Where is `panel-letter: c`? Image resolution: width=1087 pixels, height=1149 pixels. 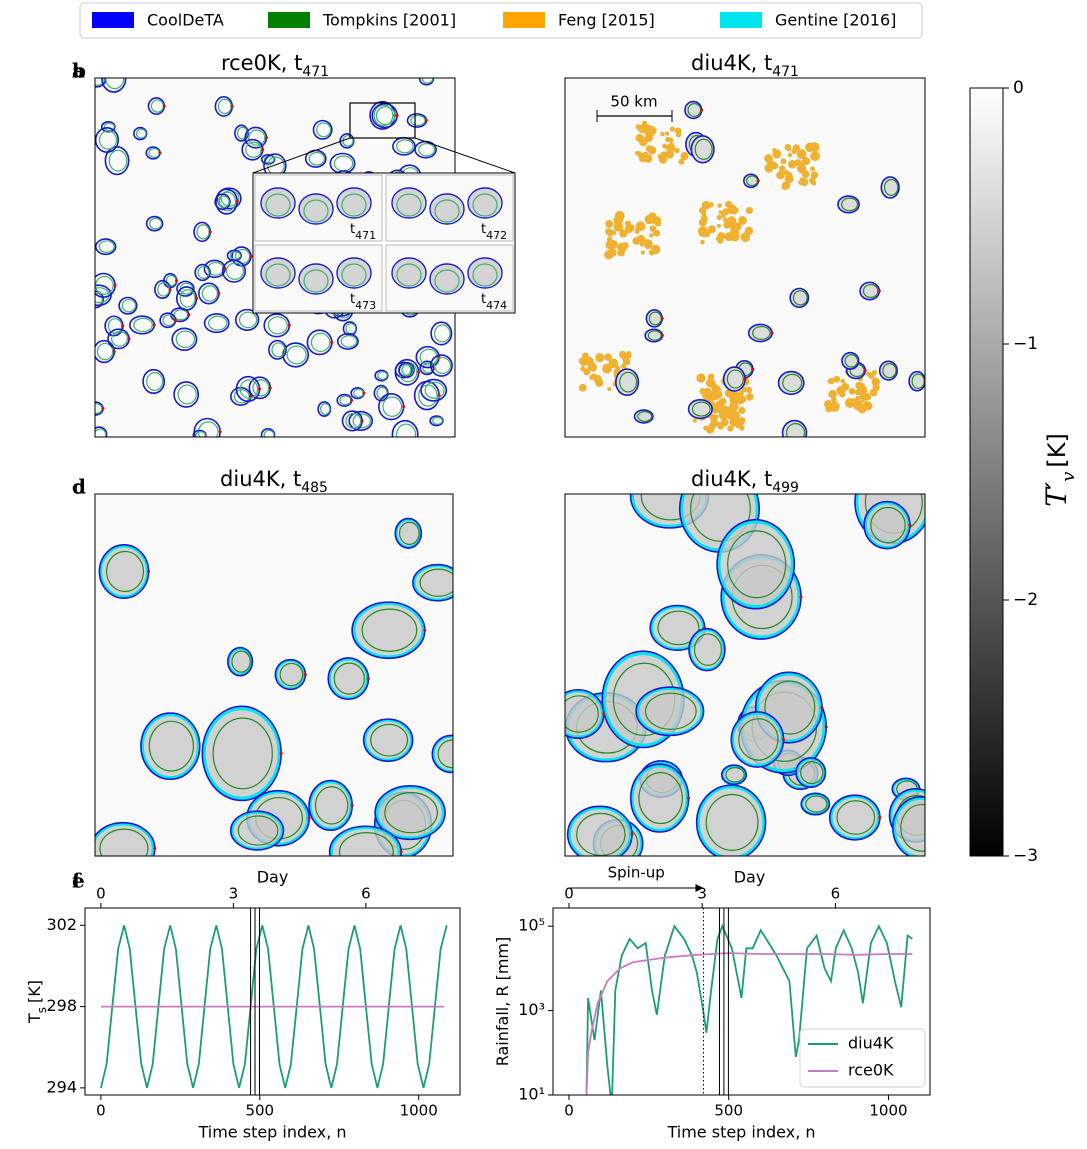
panel-letter: c is located at coordinates (78, 487).